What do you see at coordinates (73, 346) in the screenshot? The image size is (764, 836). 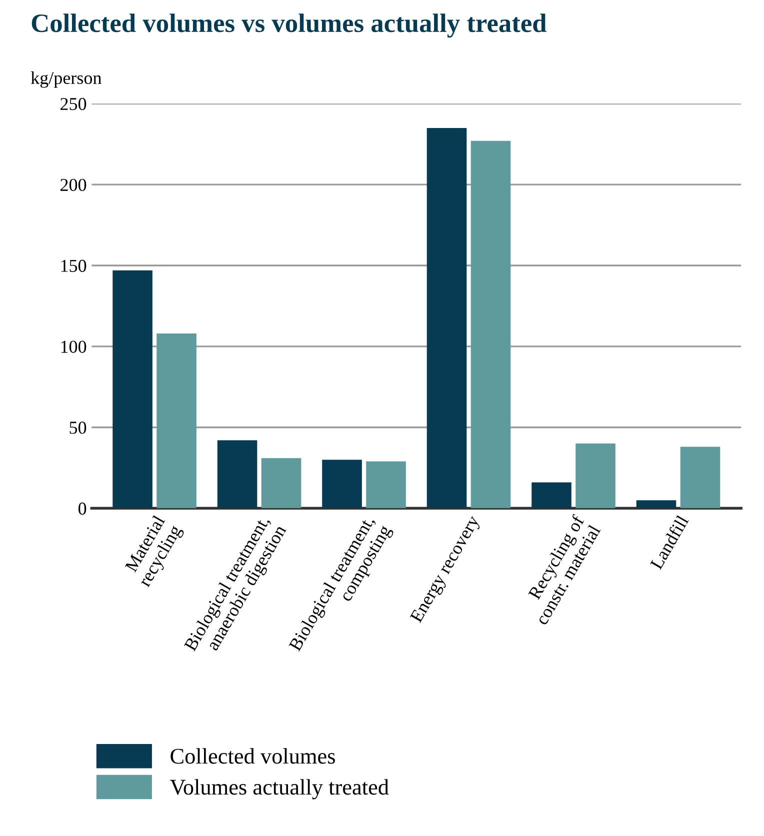 I see `y-tick-label: 100` at bounding box center [73, 346].